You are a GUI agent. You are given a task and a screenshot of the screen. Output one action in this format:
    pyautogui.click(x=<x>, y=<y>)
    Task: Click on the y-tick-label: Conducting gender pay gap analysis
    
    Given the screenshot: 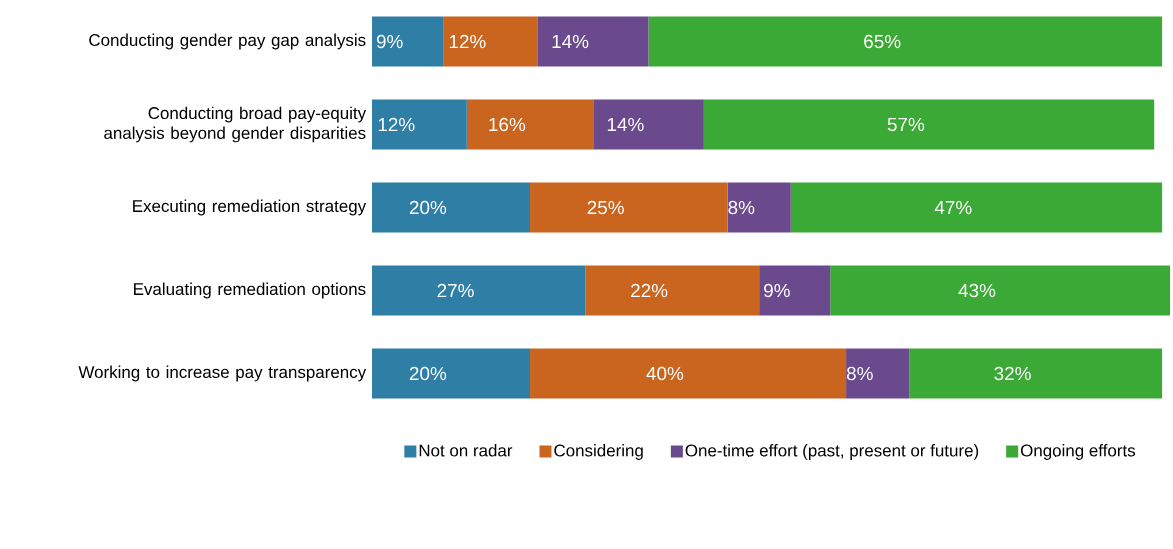 What is the action you would take?
    pyautogui.click(x=227, y=41)
    